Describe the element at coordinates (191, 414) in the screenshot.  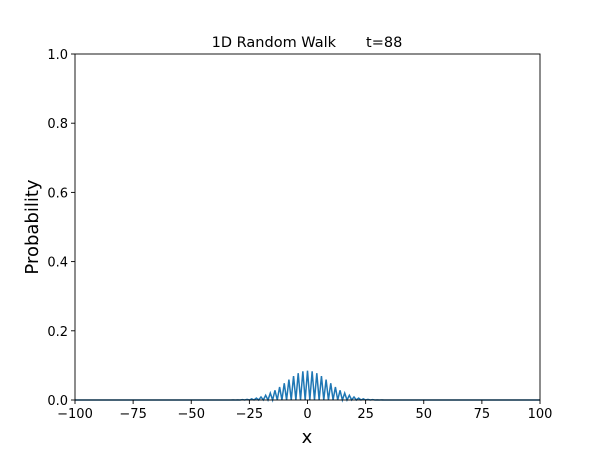
I see `x-tick-label: −50` at that location.